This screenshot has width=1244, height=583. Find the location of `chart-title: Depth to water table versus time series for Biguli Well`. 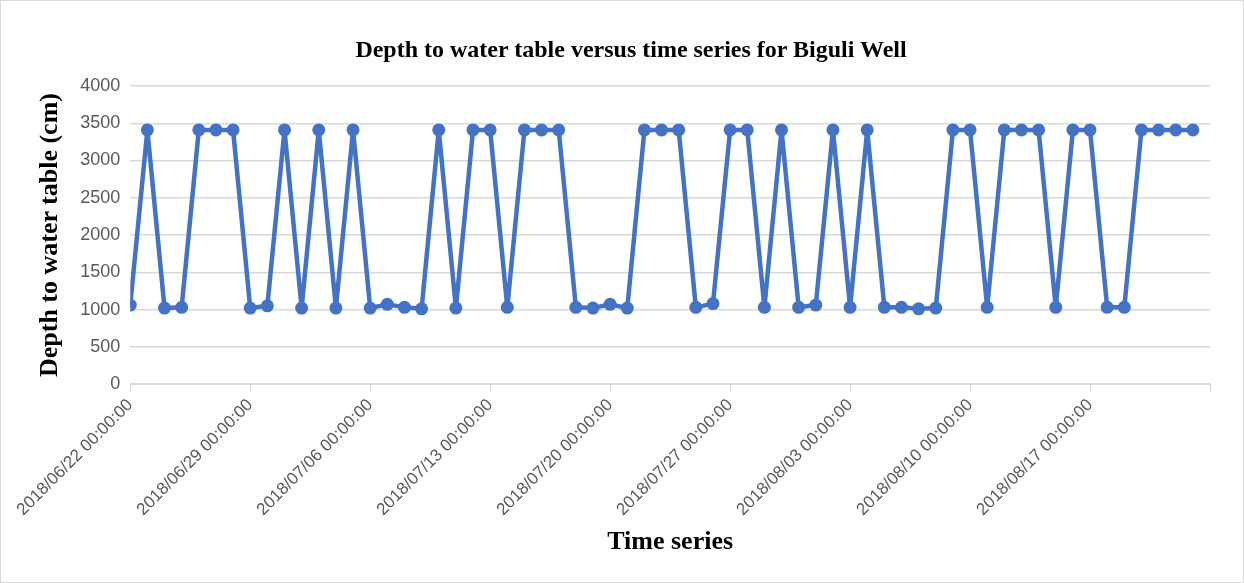

chart-title: Depth to water table versus time series for Biguli Well is located at coordinates (631, 49).